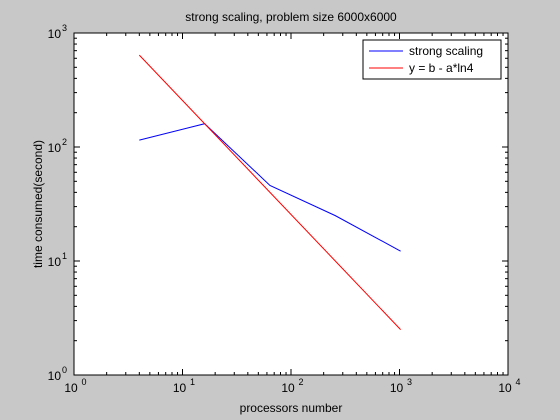  Describe the element at coordinates (64, 28) in the screenshot. I see `y-tick-exponent: 3` at that location.